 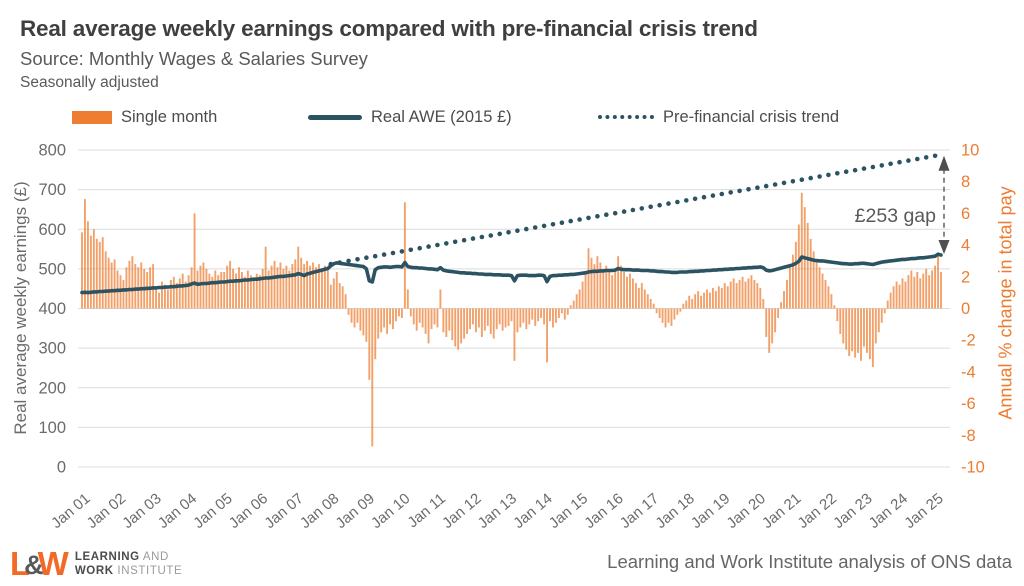 What do you see at coordinates (968, 404) in the screenshot?
I see `svg-text: -6` at bounding box center [968, 404].